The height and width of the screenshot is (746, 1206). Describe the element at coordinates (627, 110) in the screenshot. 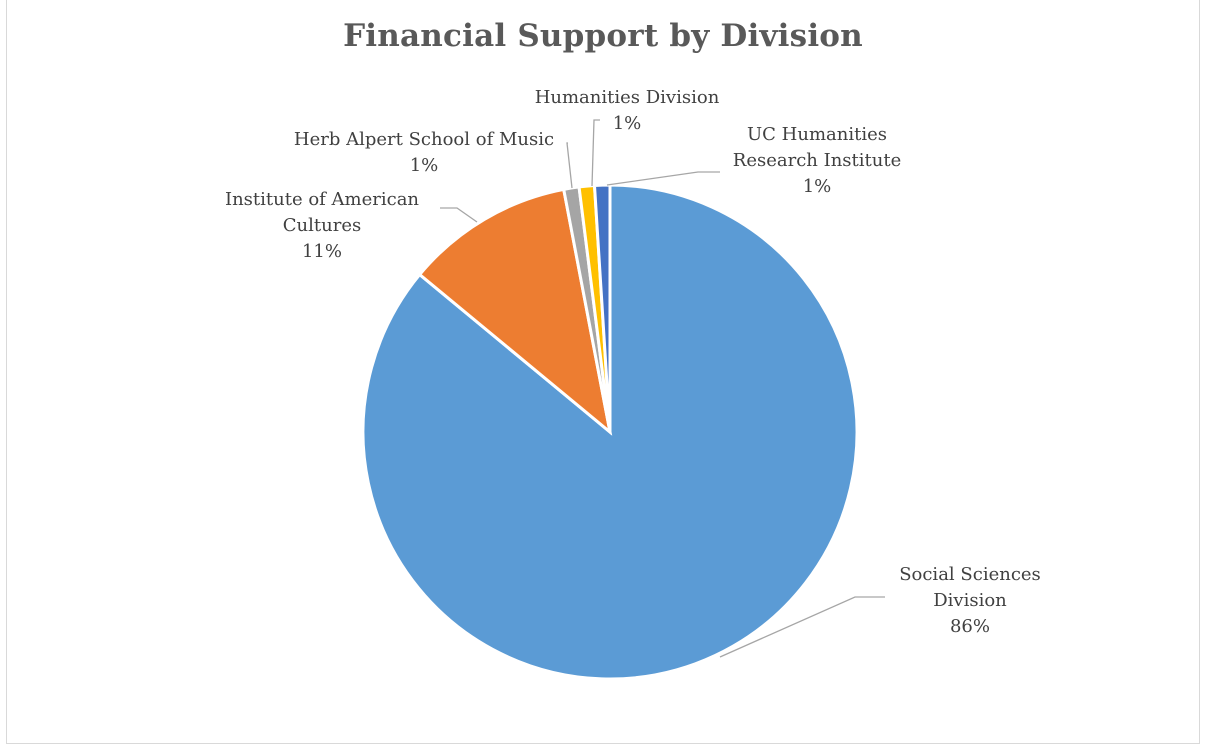

I see `data-label-humanities-division: Humanities Division 1%` at that location.